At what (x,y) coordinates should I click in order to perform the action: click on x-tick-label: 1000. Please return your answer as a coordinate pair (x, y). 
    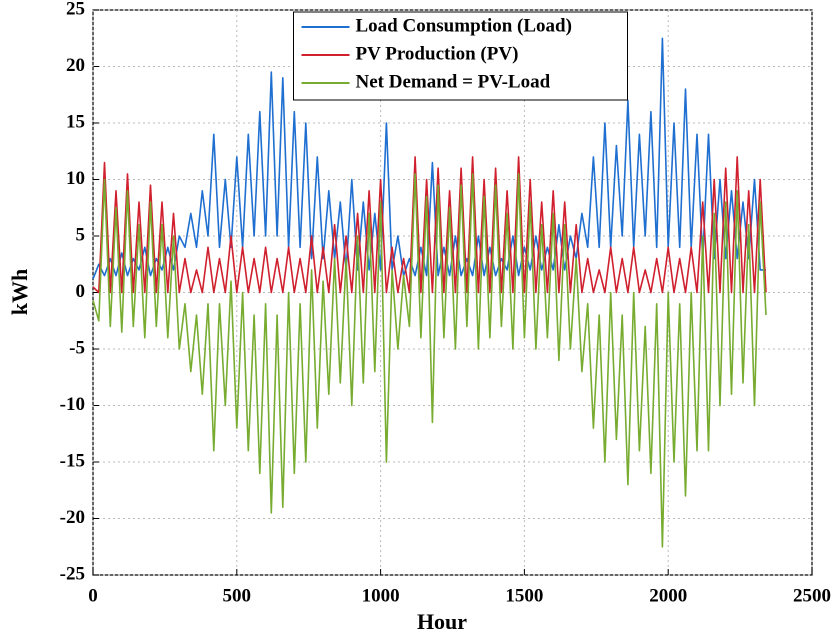
    Looking at the image, I should click on (381, 595).